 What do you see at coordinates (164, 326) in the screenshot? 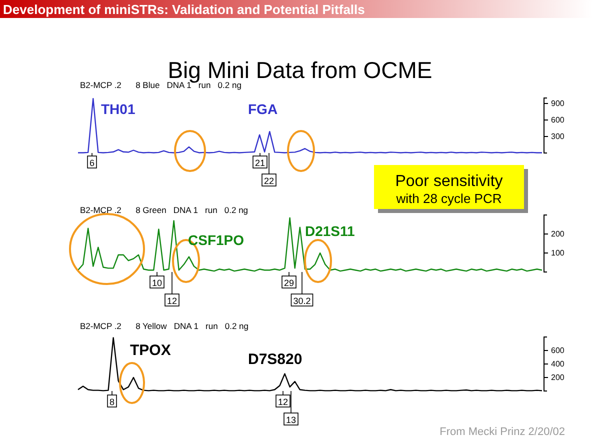
I see `chart-title: B2-MCP .2 8 Yellow DNA 1 run 0.2 ng` at bounding box center [164, 326].